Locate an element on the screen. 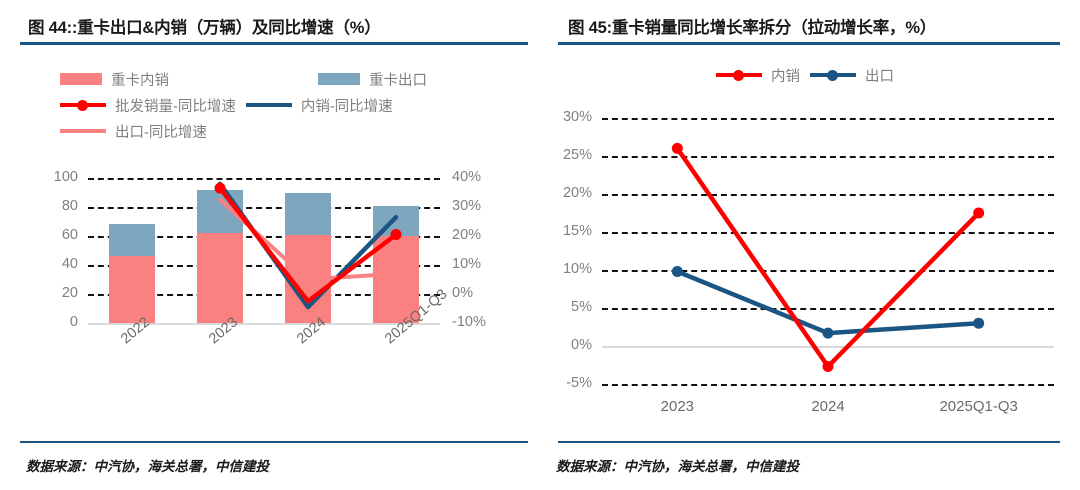 The width and height of the screenshot is (1080, 490). legend-swatch-domestic-growth is located at coordinates (268, 105).